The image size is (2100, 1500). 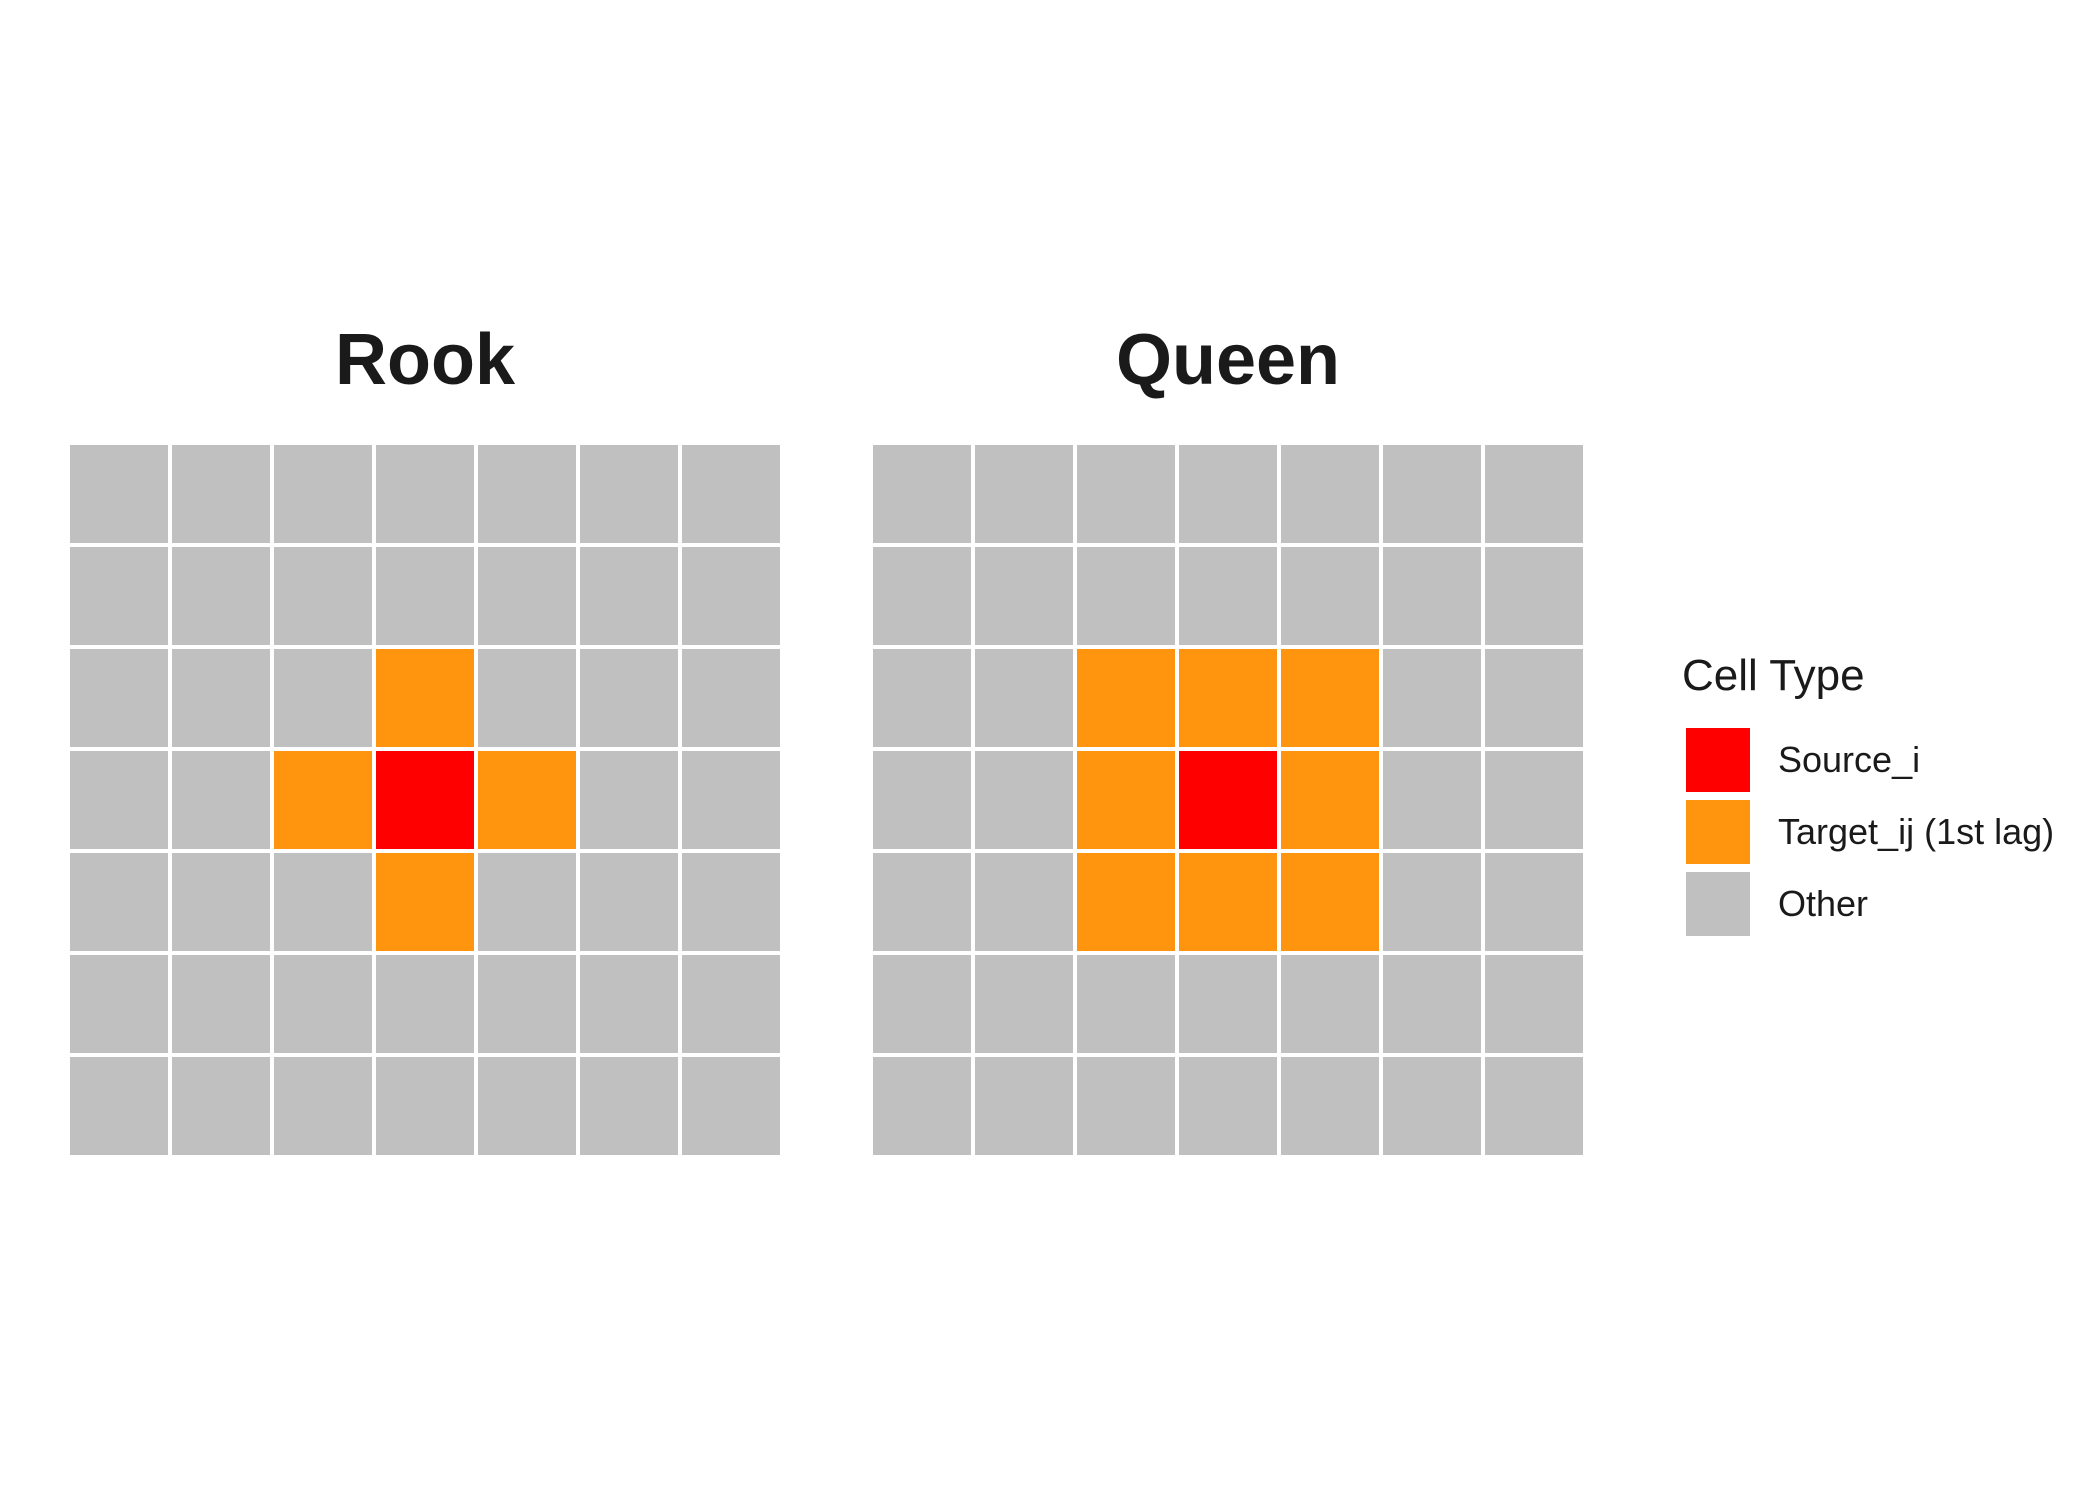 What do you see at coordinates (1882, 904) in the screenshot?
I see `legend-item-other: Other` at bounding box center [1882, 904].